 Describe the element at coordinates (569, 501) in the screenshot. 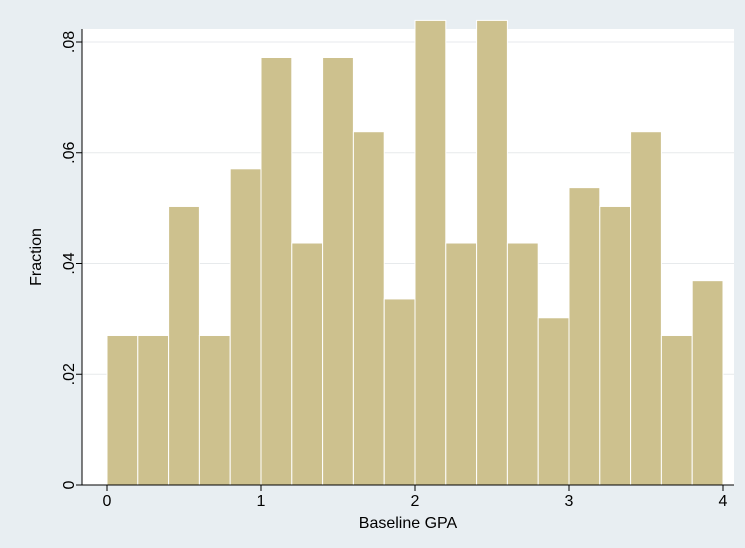

I see `x-tick-label: 3` at that location.